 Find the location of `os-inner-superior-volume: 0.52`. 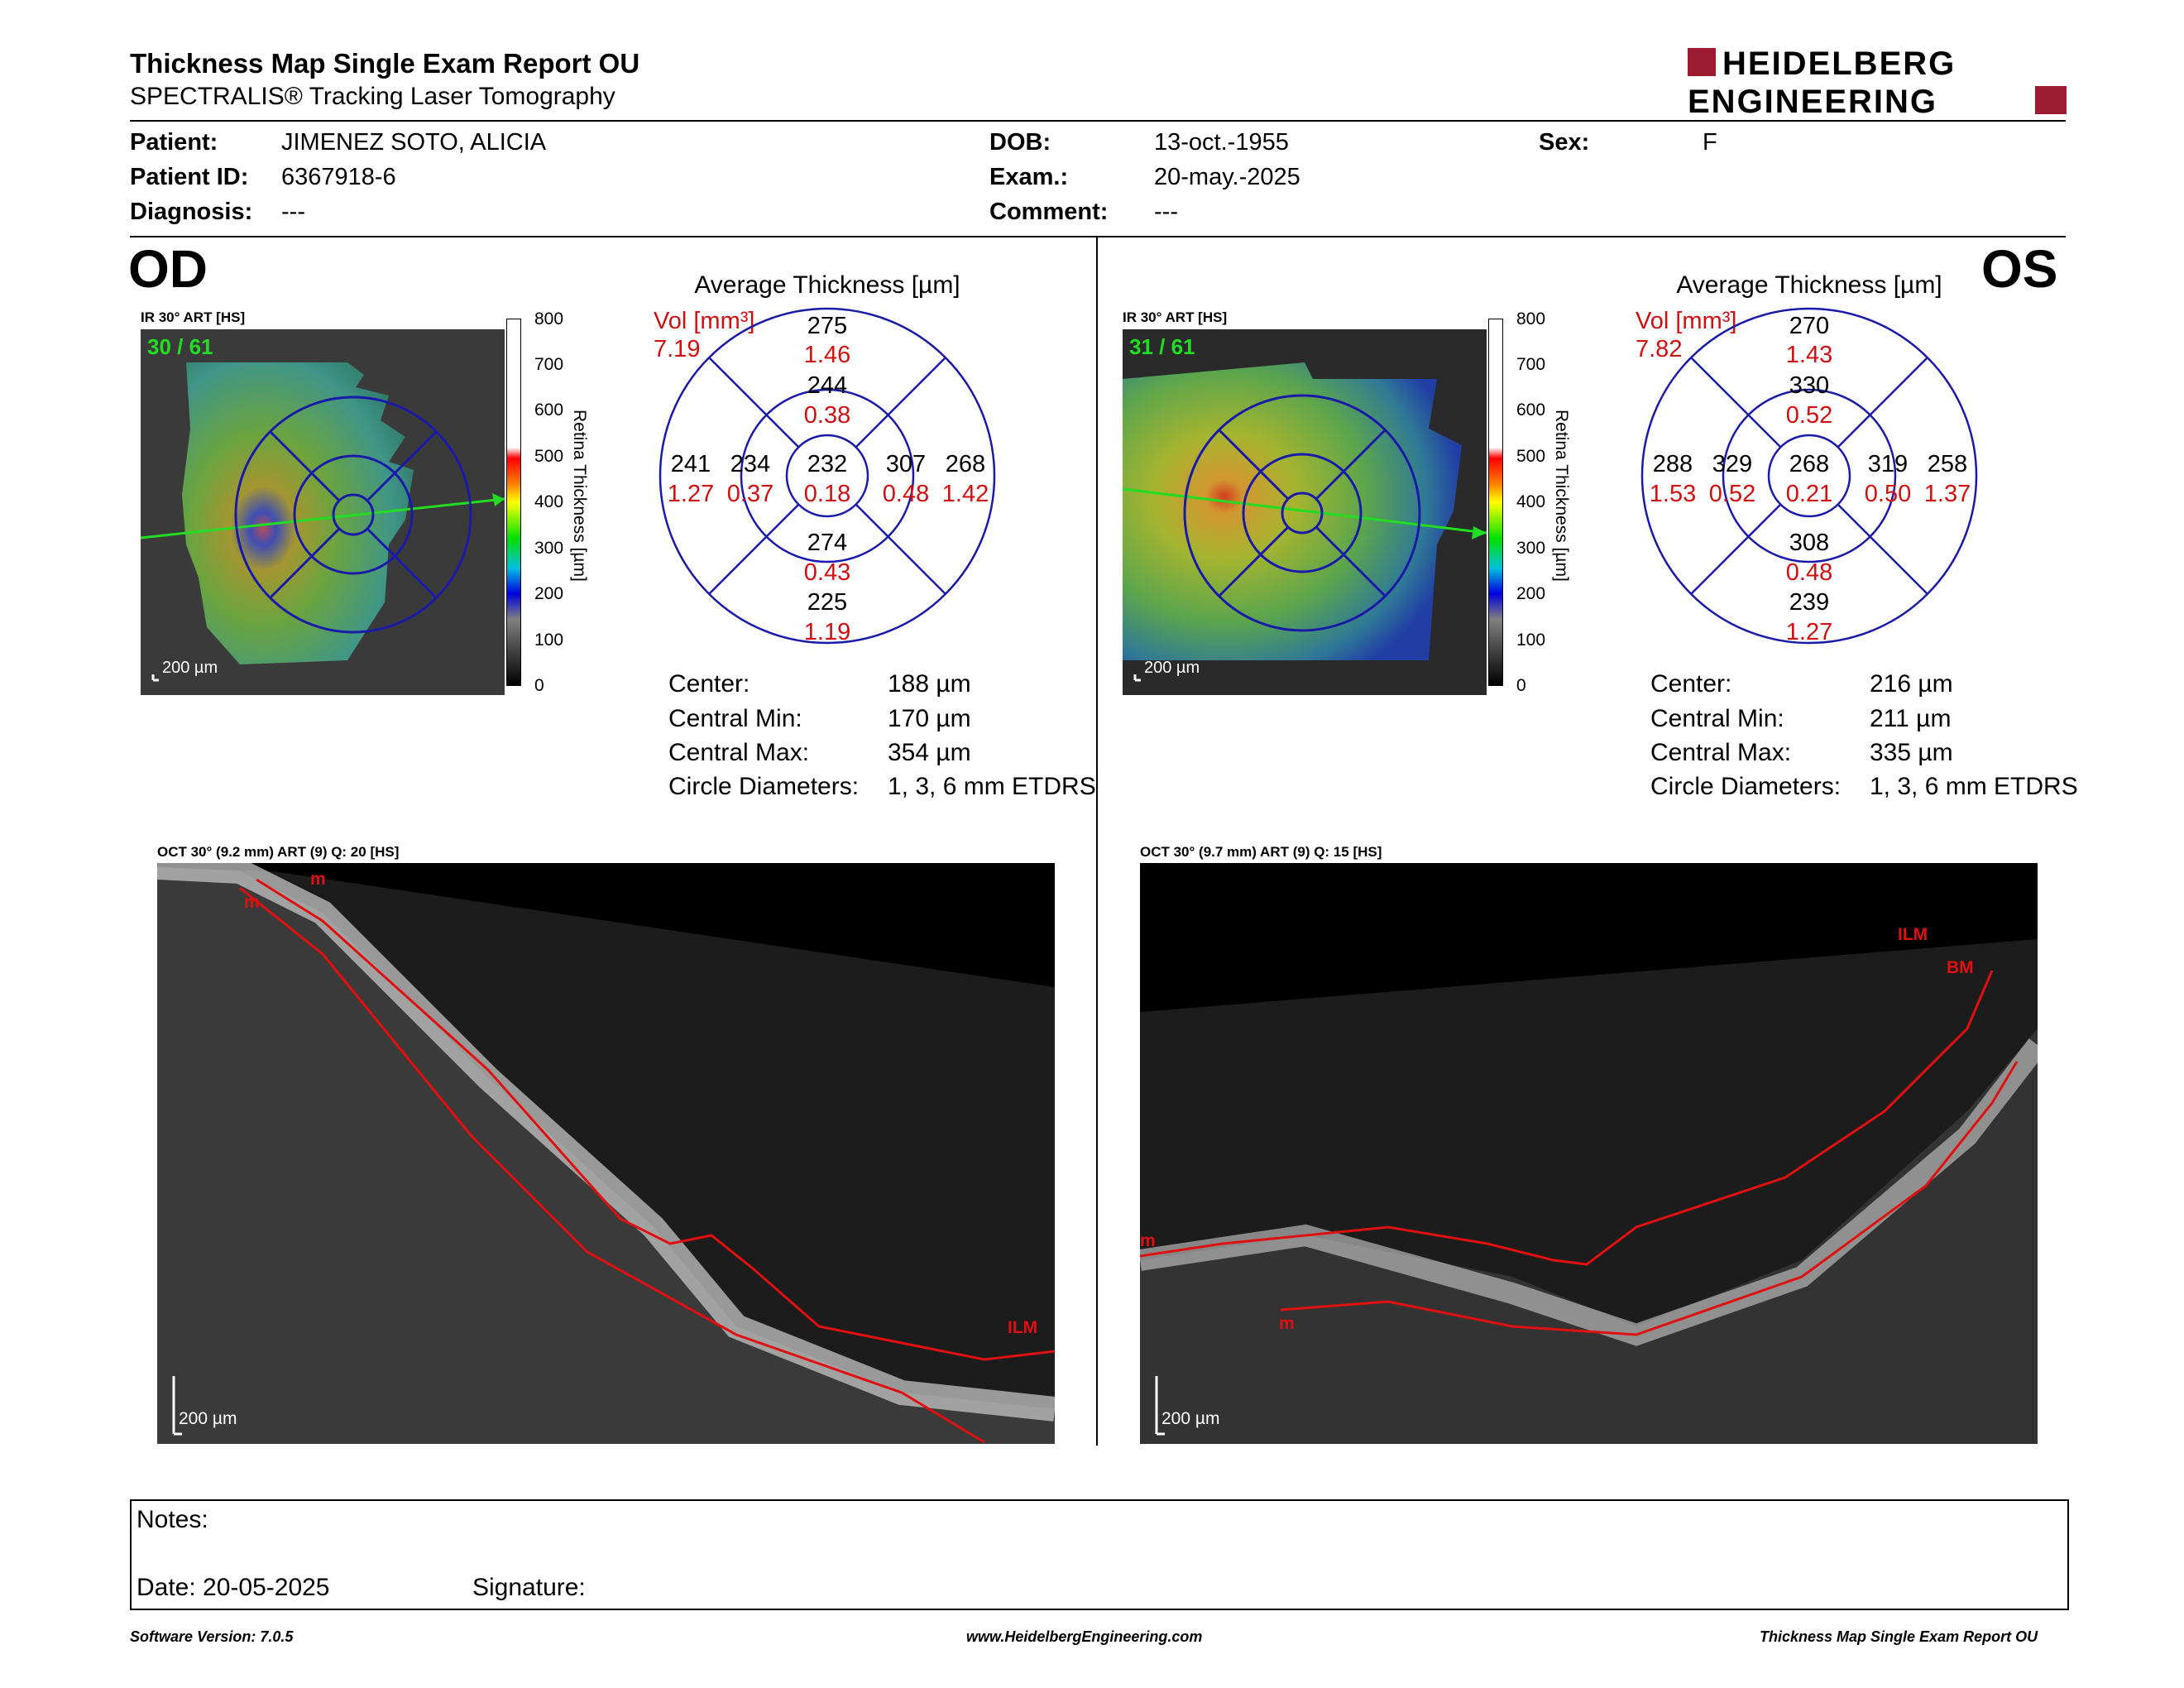

os-inner-superior-volume: 0.52 is located at coordinates (1809, 415).